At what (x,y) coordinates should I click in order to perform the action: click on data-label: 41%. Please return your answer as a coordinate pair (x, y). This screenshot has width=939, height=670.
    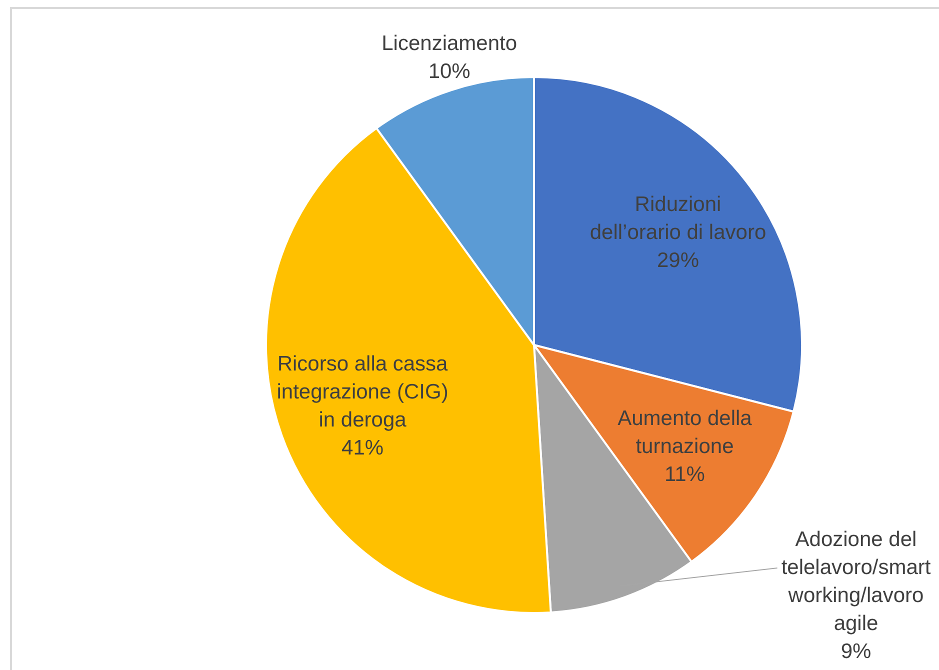
    Looking at the image, I should click on (363, 448).